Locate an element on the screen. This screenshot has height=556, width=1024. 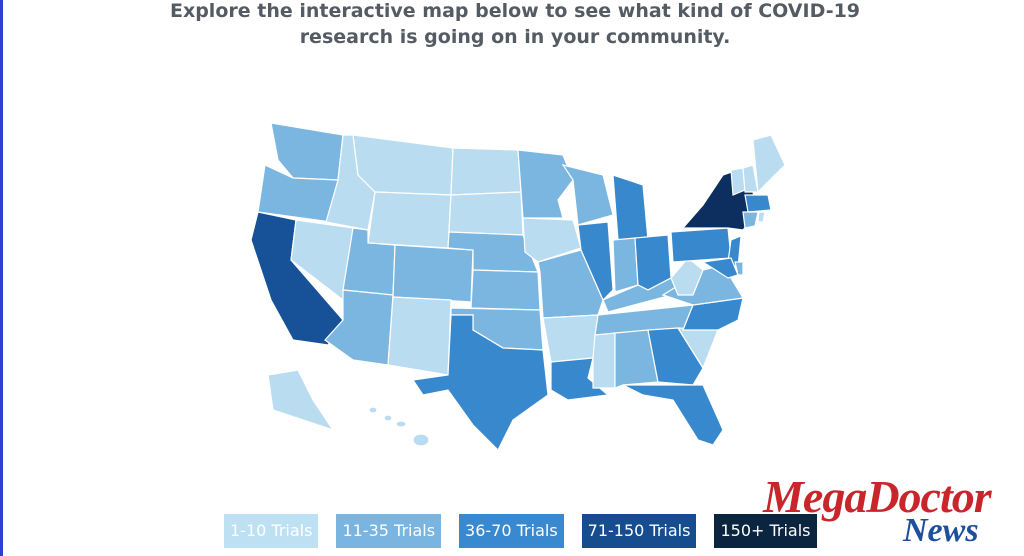
legend-item: 36-70 Trials is located at coordinates (511, 531).